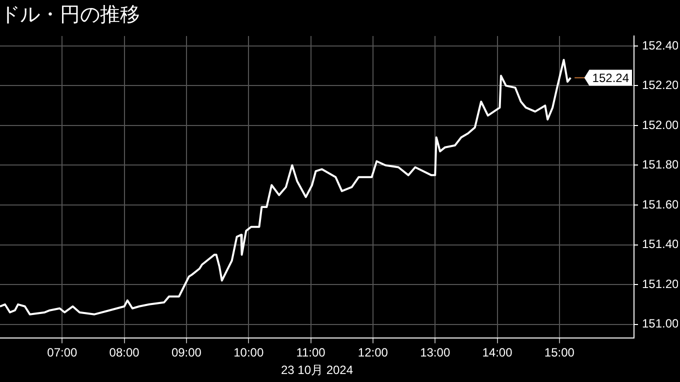 The image size is (680, 382). Describe the element at coordinates (435, 353) in the screenshot. I see `x-tick-label: 13:00` at that location.